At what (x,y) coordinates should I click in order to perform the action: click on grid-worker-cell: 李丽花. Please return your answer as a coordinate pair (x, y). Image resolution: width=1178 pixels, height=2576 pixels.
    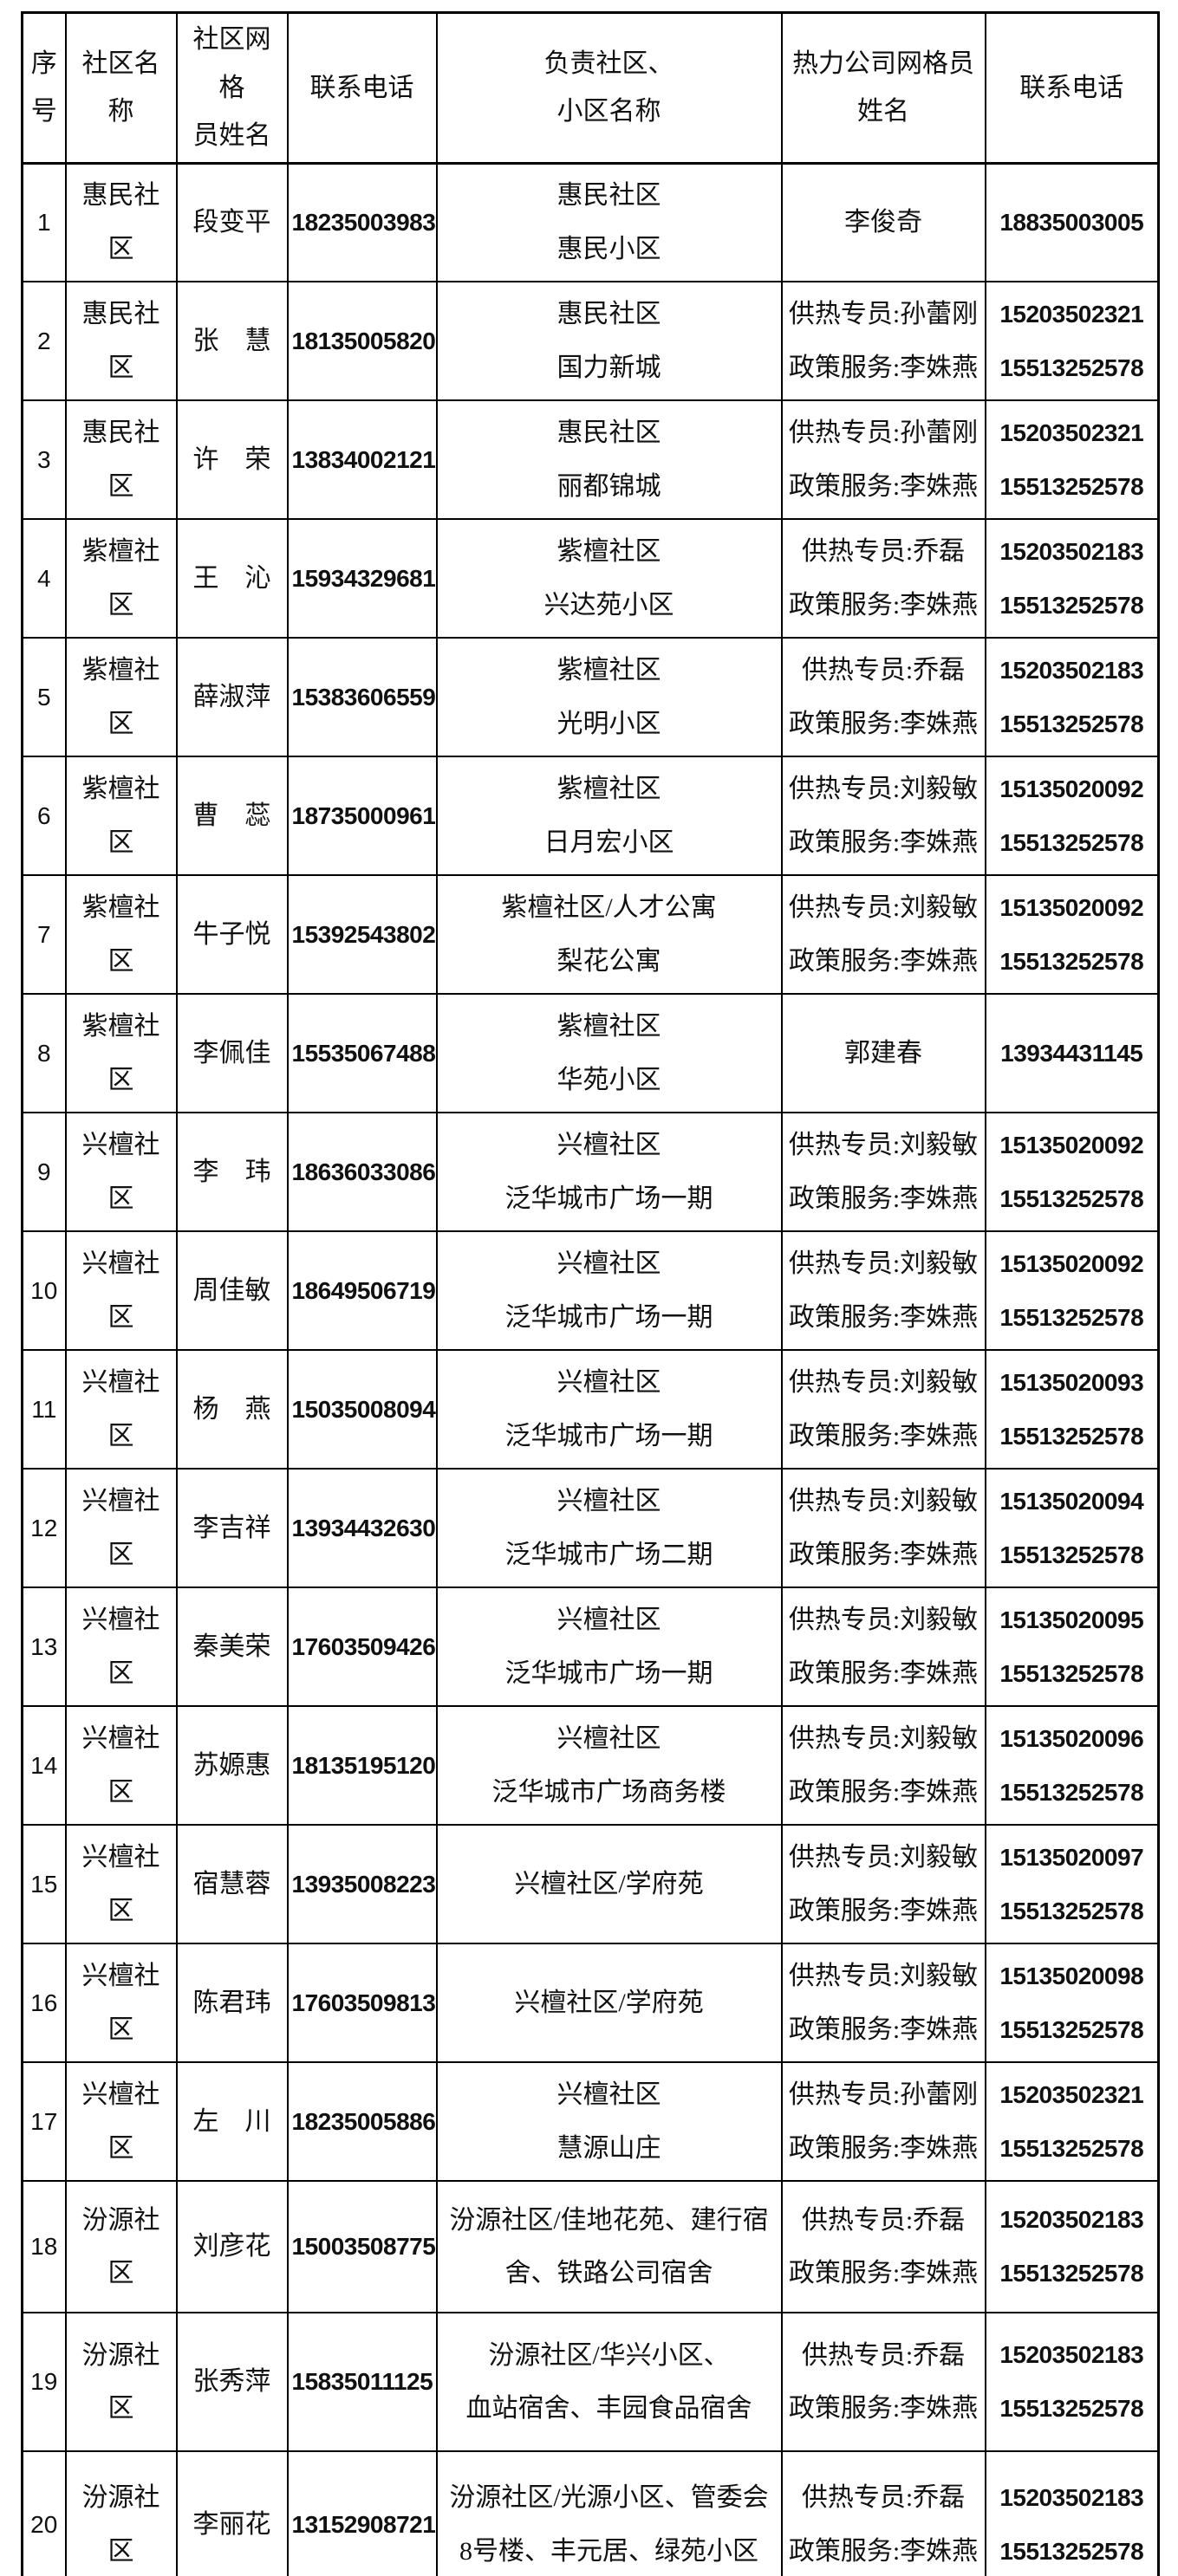
    Looking at the image, I should click on (232, 2513).